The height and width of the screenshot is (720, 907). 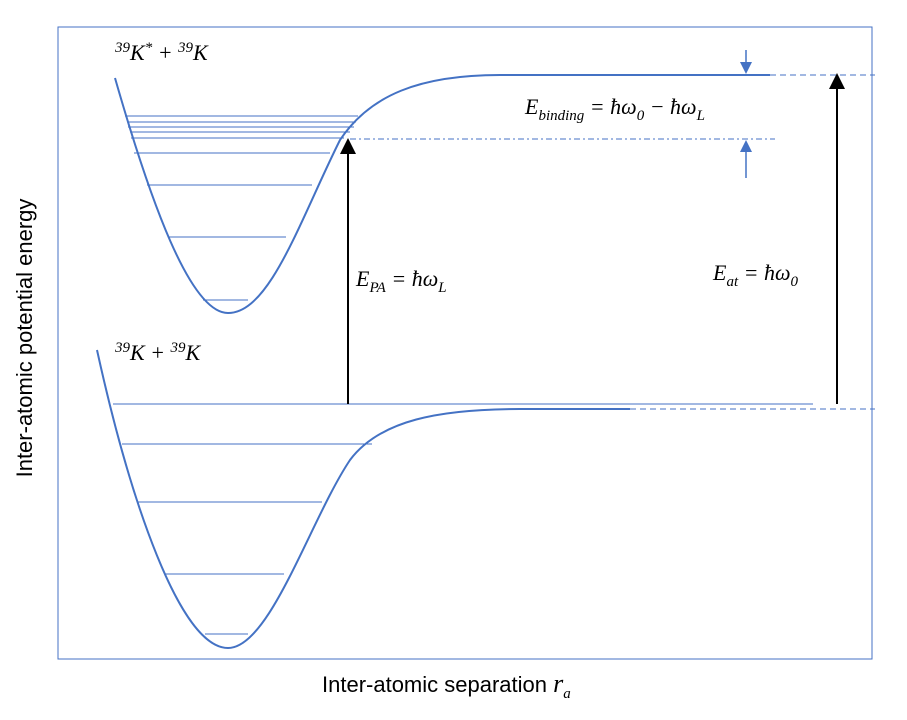 I want to click on label-part: binding, so click(x=561, y=116).